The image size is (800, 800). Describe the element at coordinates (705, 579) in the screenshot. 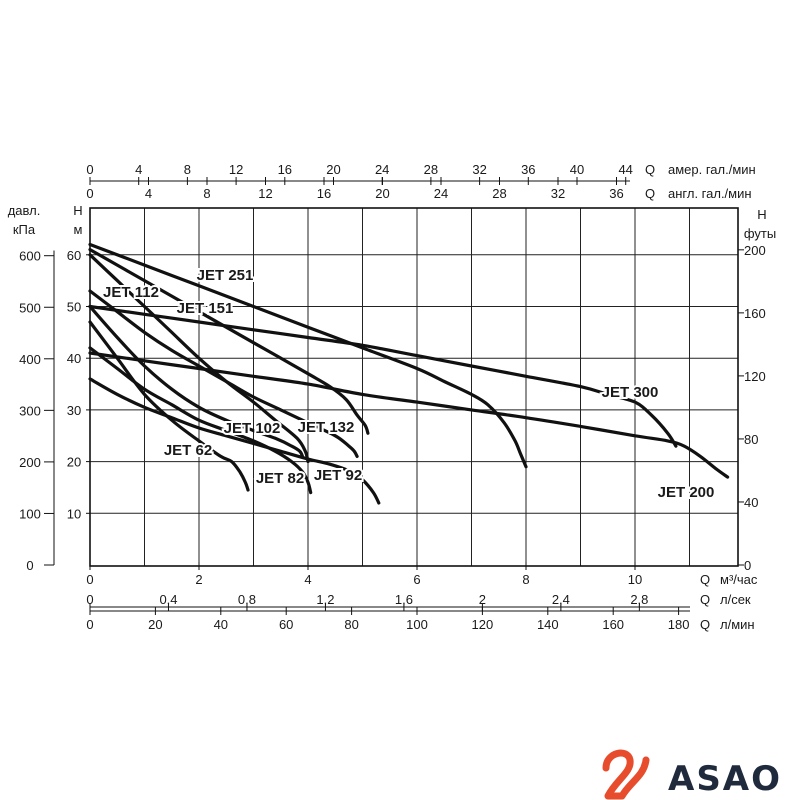

I see `bottom-axis-m3h-q: Q` at that location.